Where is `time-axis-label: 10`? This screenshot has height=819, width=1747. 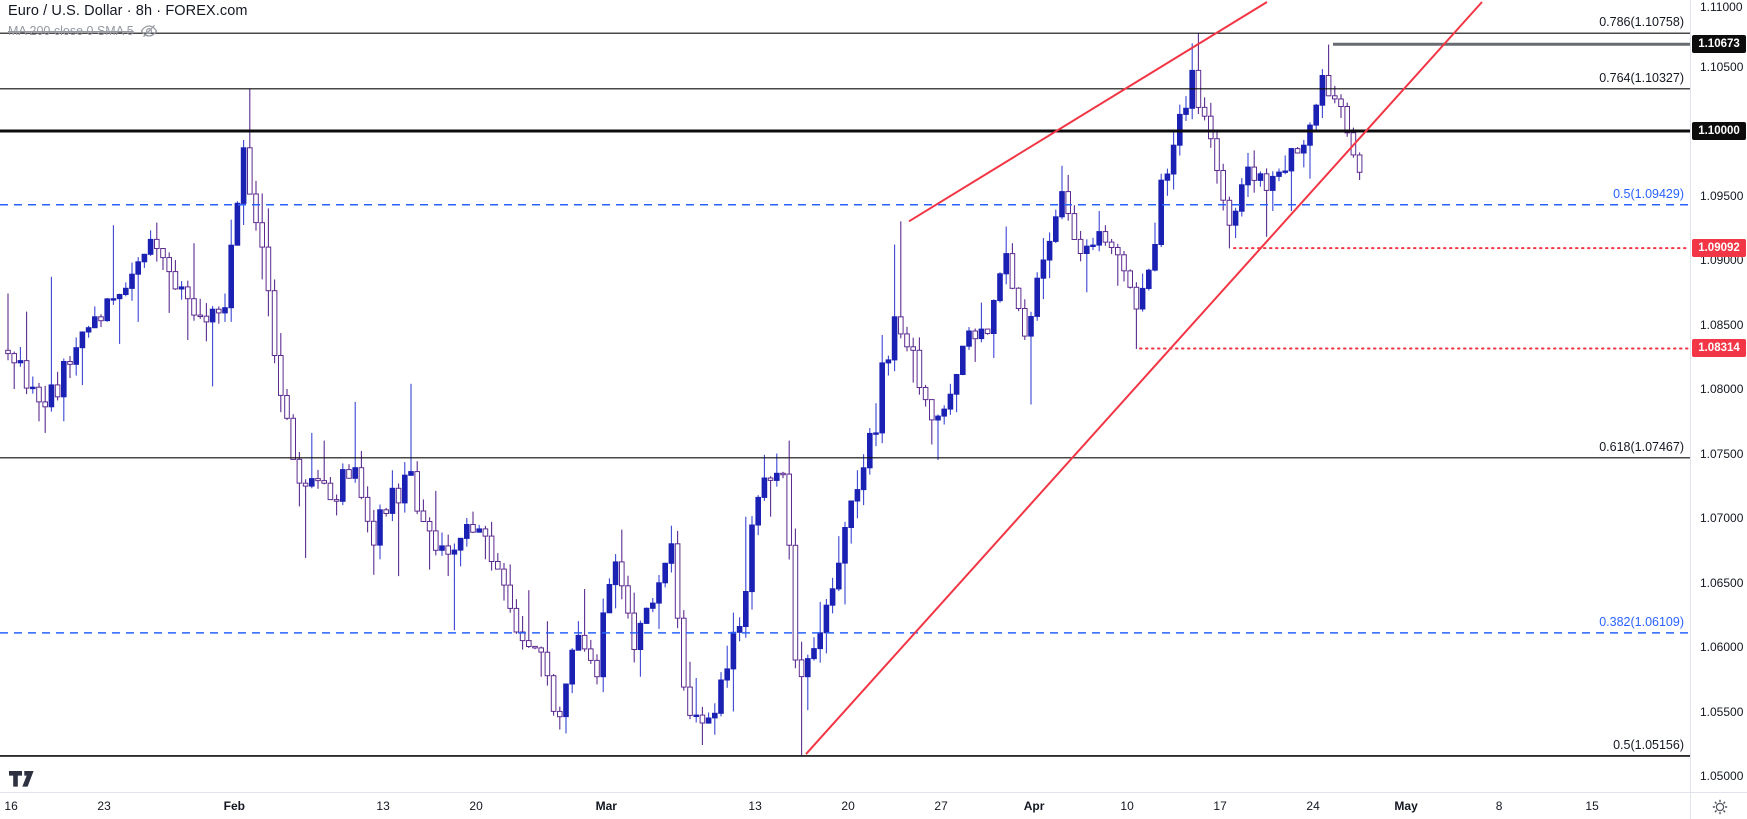
time-axis-label: 10 is located at coordinates (1127, 806).